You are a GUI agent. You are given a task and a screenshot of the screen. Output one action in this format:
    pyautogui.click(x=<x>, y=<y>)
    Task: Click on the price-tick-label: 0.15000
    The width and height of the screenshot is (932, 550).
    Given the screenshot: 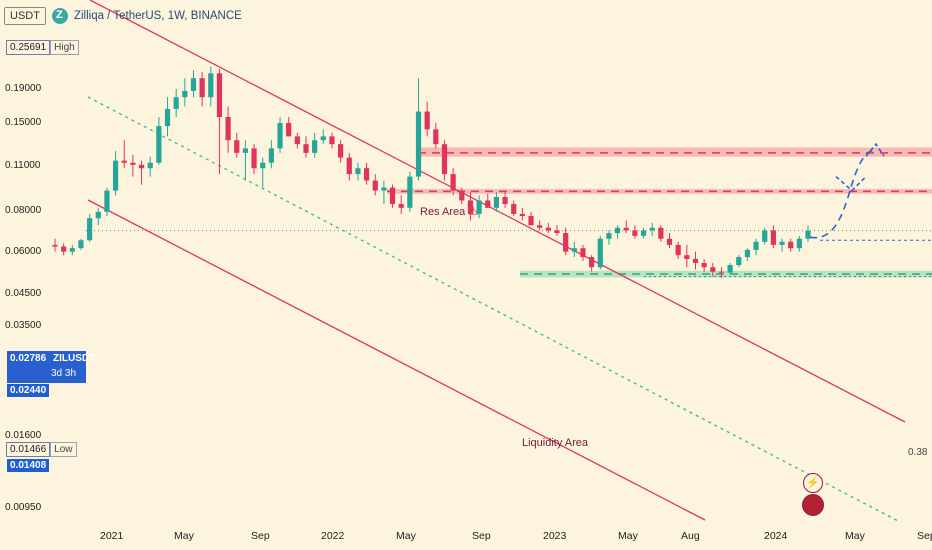 What is the action you would take?
    pyautogui.click(x=23, y=122)
    